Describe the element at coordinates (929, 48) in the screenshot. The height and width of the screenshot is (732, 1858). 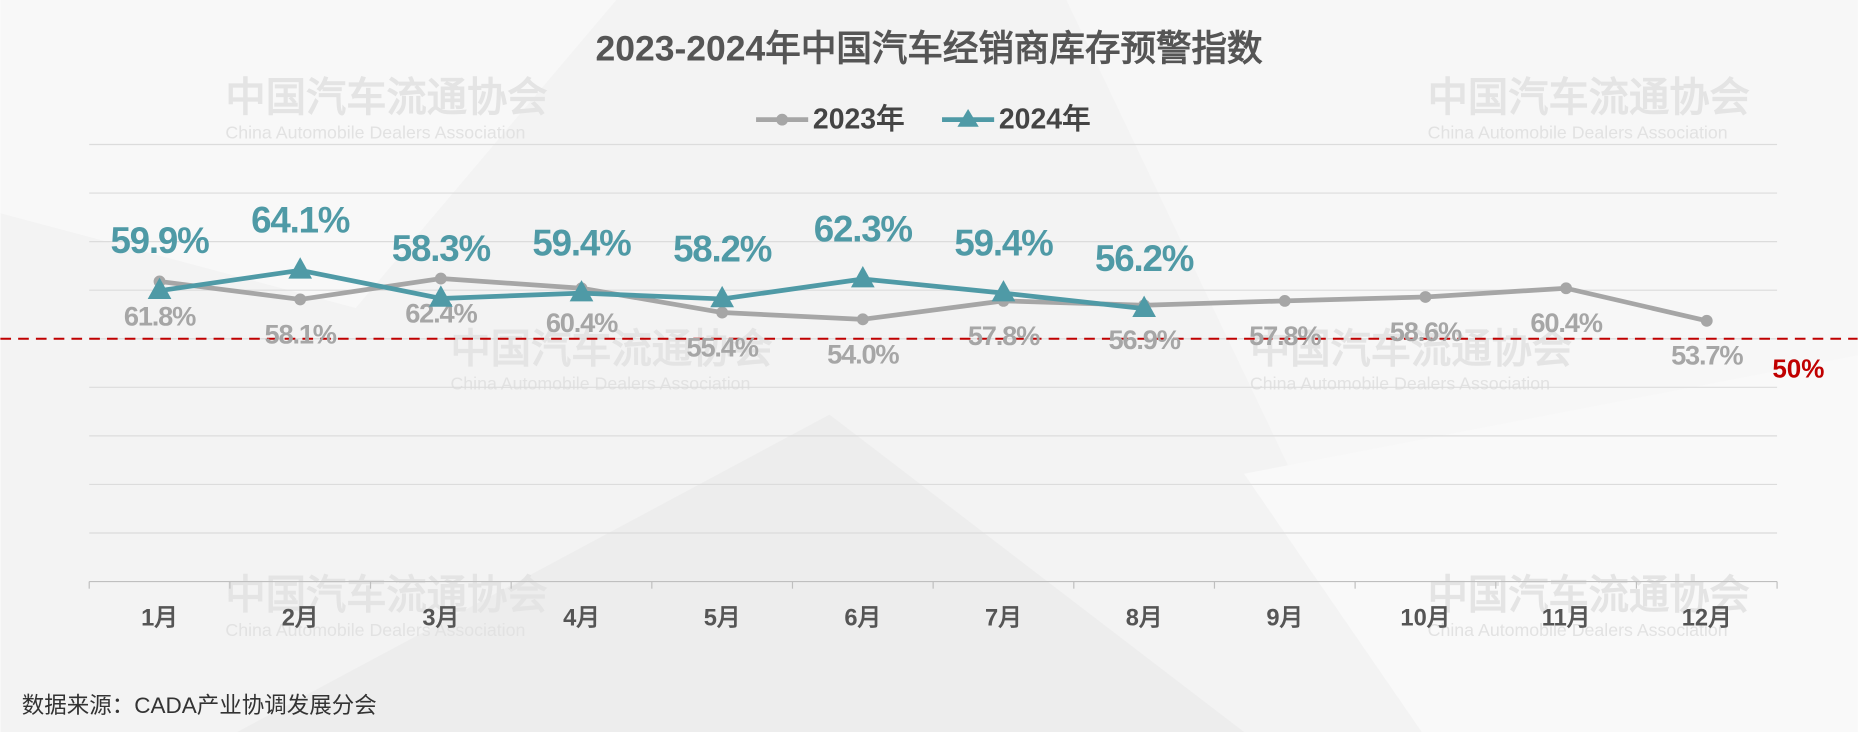
I see `chart-title: 2023-2024年中国汽车经销商库存预警指数` at that location.